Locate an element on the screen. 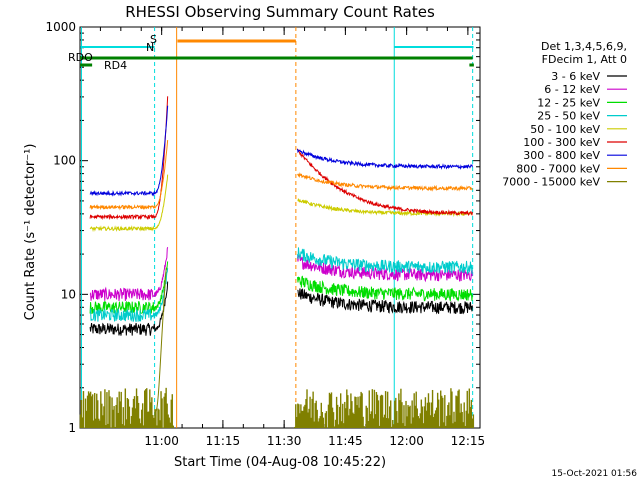  legend-entry: 50 - 100 keV is located at coordinates (565, 129).